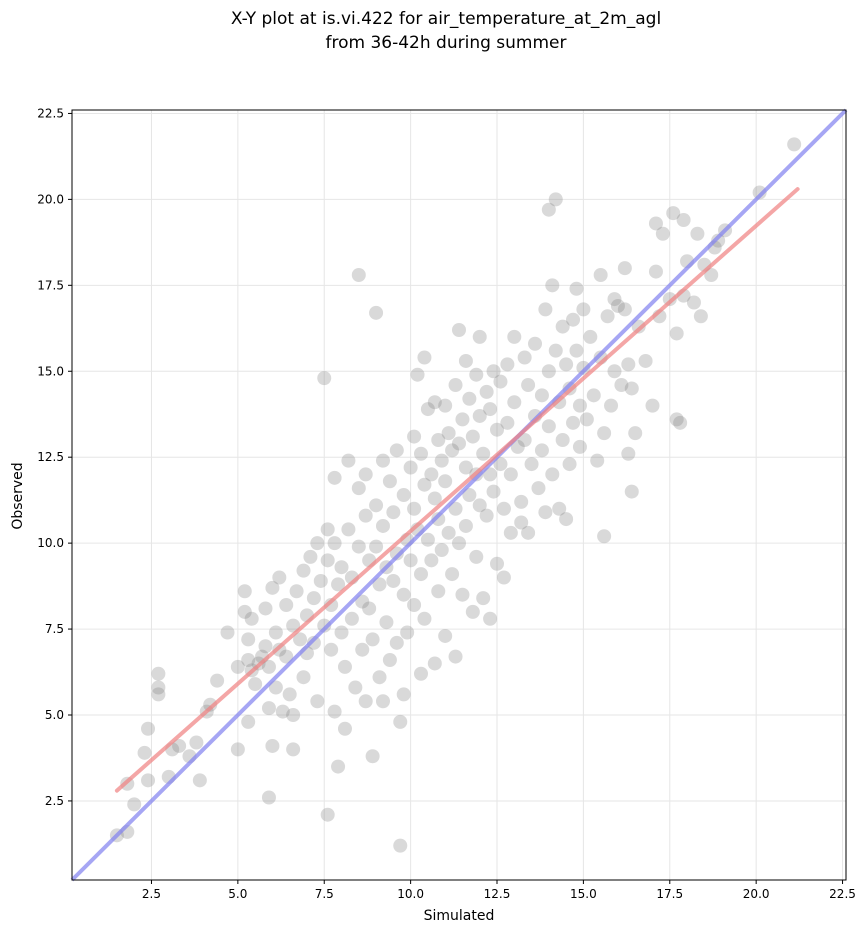 The height and width of the screenshot is (934, 867). I want to click on x-axis-label: Simulated, so click(459, 916).